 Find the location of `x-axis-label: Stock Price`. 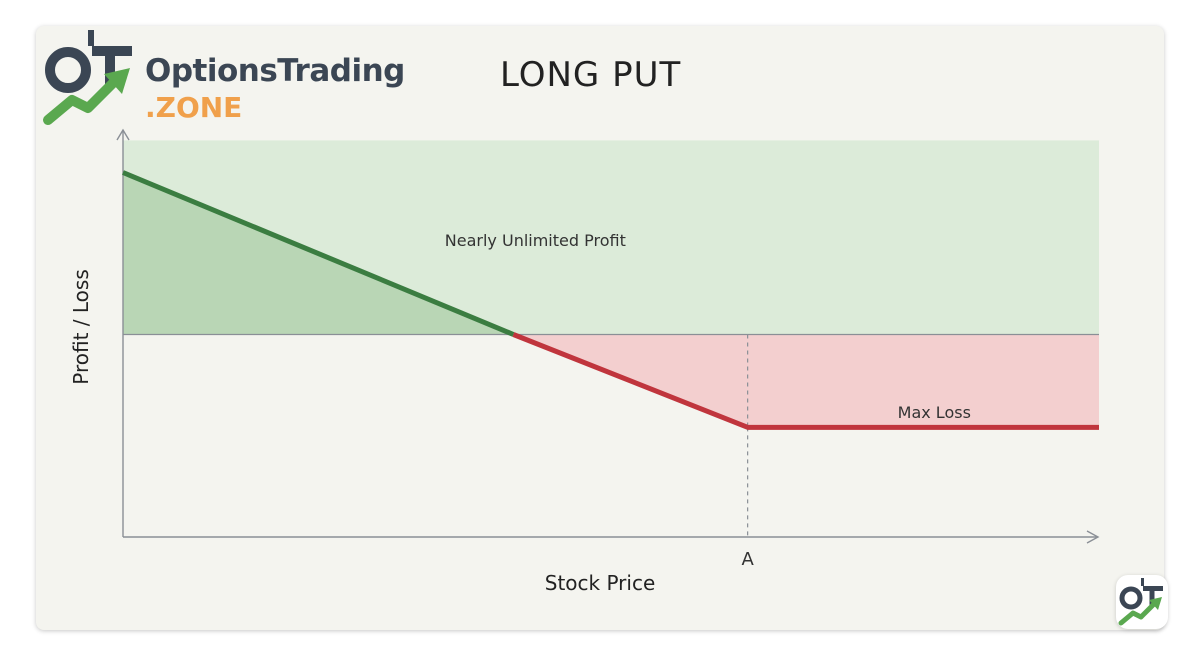

x-axis-label: Stock Price is located at coordinates (600, 583).